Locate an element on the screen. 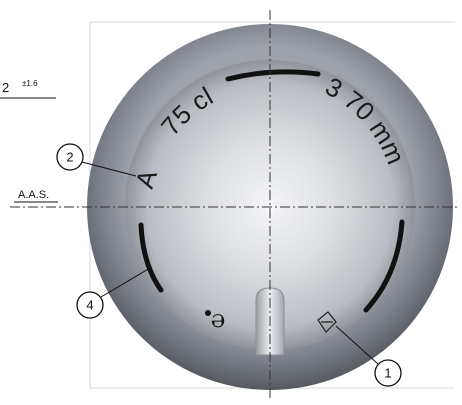 The width and height of the screenshot is (462, 405). callout-label: 2 is located at coordinates (69, 157).